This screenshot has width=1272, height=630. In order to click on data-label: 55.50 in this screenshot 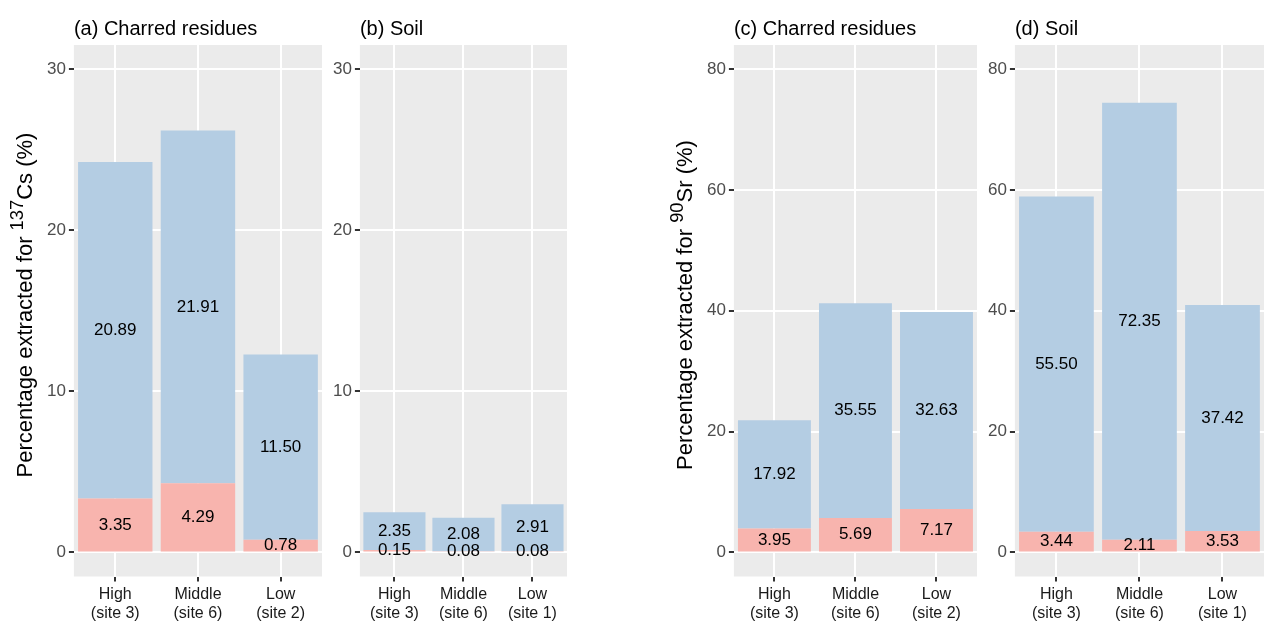, I will do `click(1056, 363)`.